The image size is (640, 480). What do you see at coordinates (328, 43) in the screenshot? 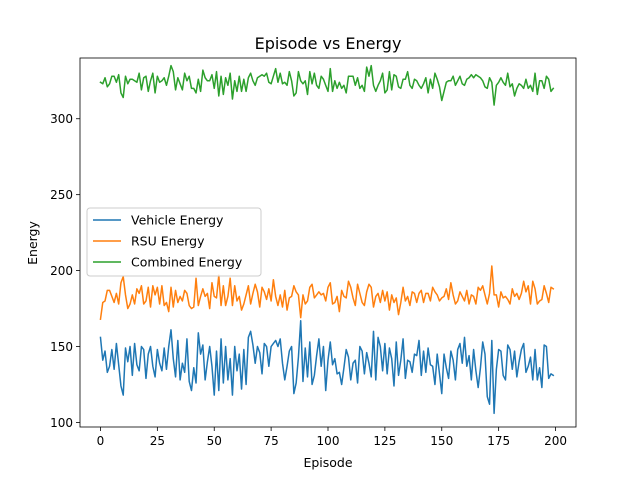
I see `chart-title: Episode vs Energy` at bounding box center [328, 43].